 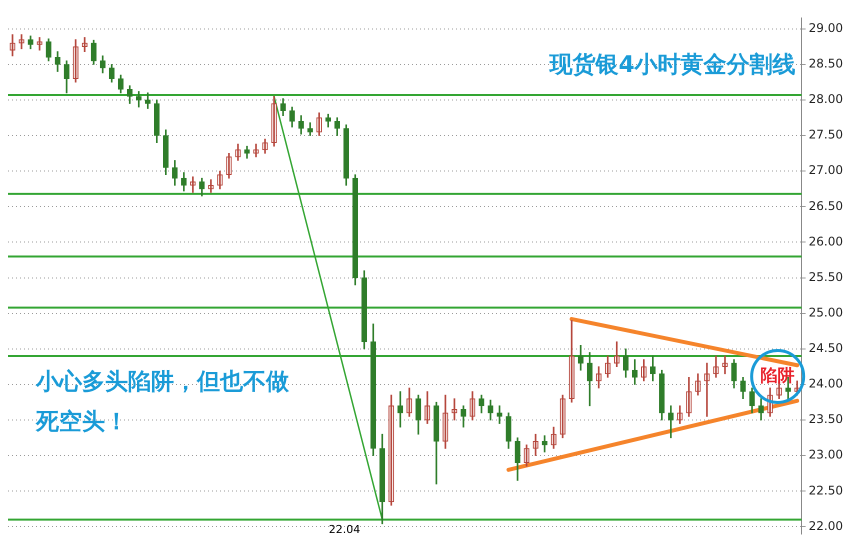 I want to click on y-tick-label: 22.50, so click(x=826, y=490).